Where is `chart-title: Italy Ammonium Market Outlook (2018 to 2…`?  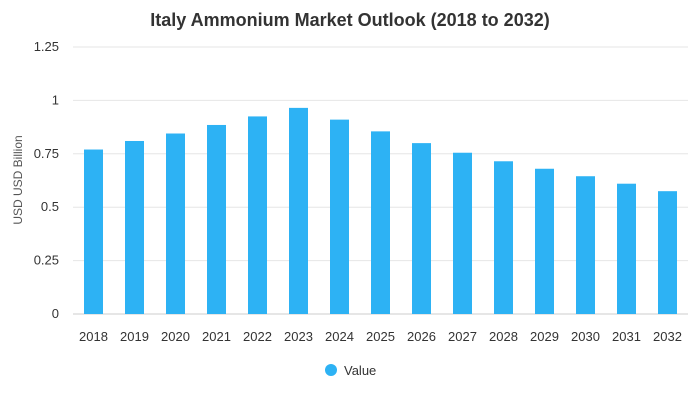 chart-title: Italy Ammonium Market Outlook (2018 to 2… is located at coordinates (349, 20).